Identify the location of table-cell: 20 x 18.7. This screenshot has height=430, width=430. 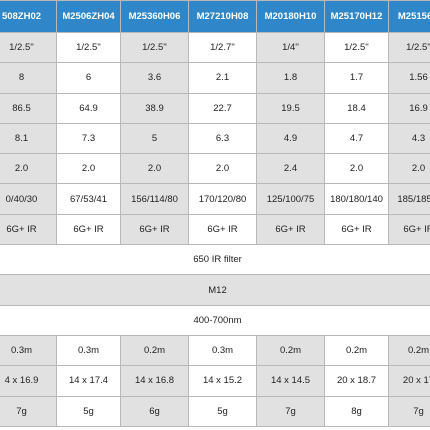
(356, 381).